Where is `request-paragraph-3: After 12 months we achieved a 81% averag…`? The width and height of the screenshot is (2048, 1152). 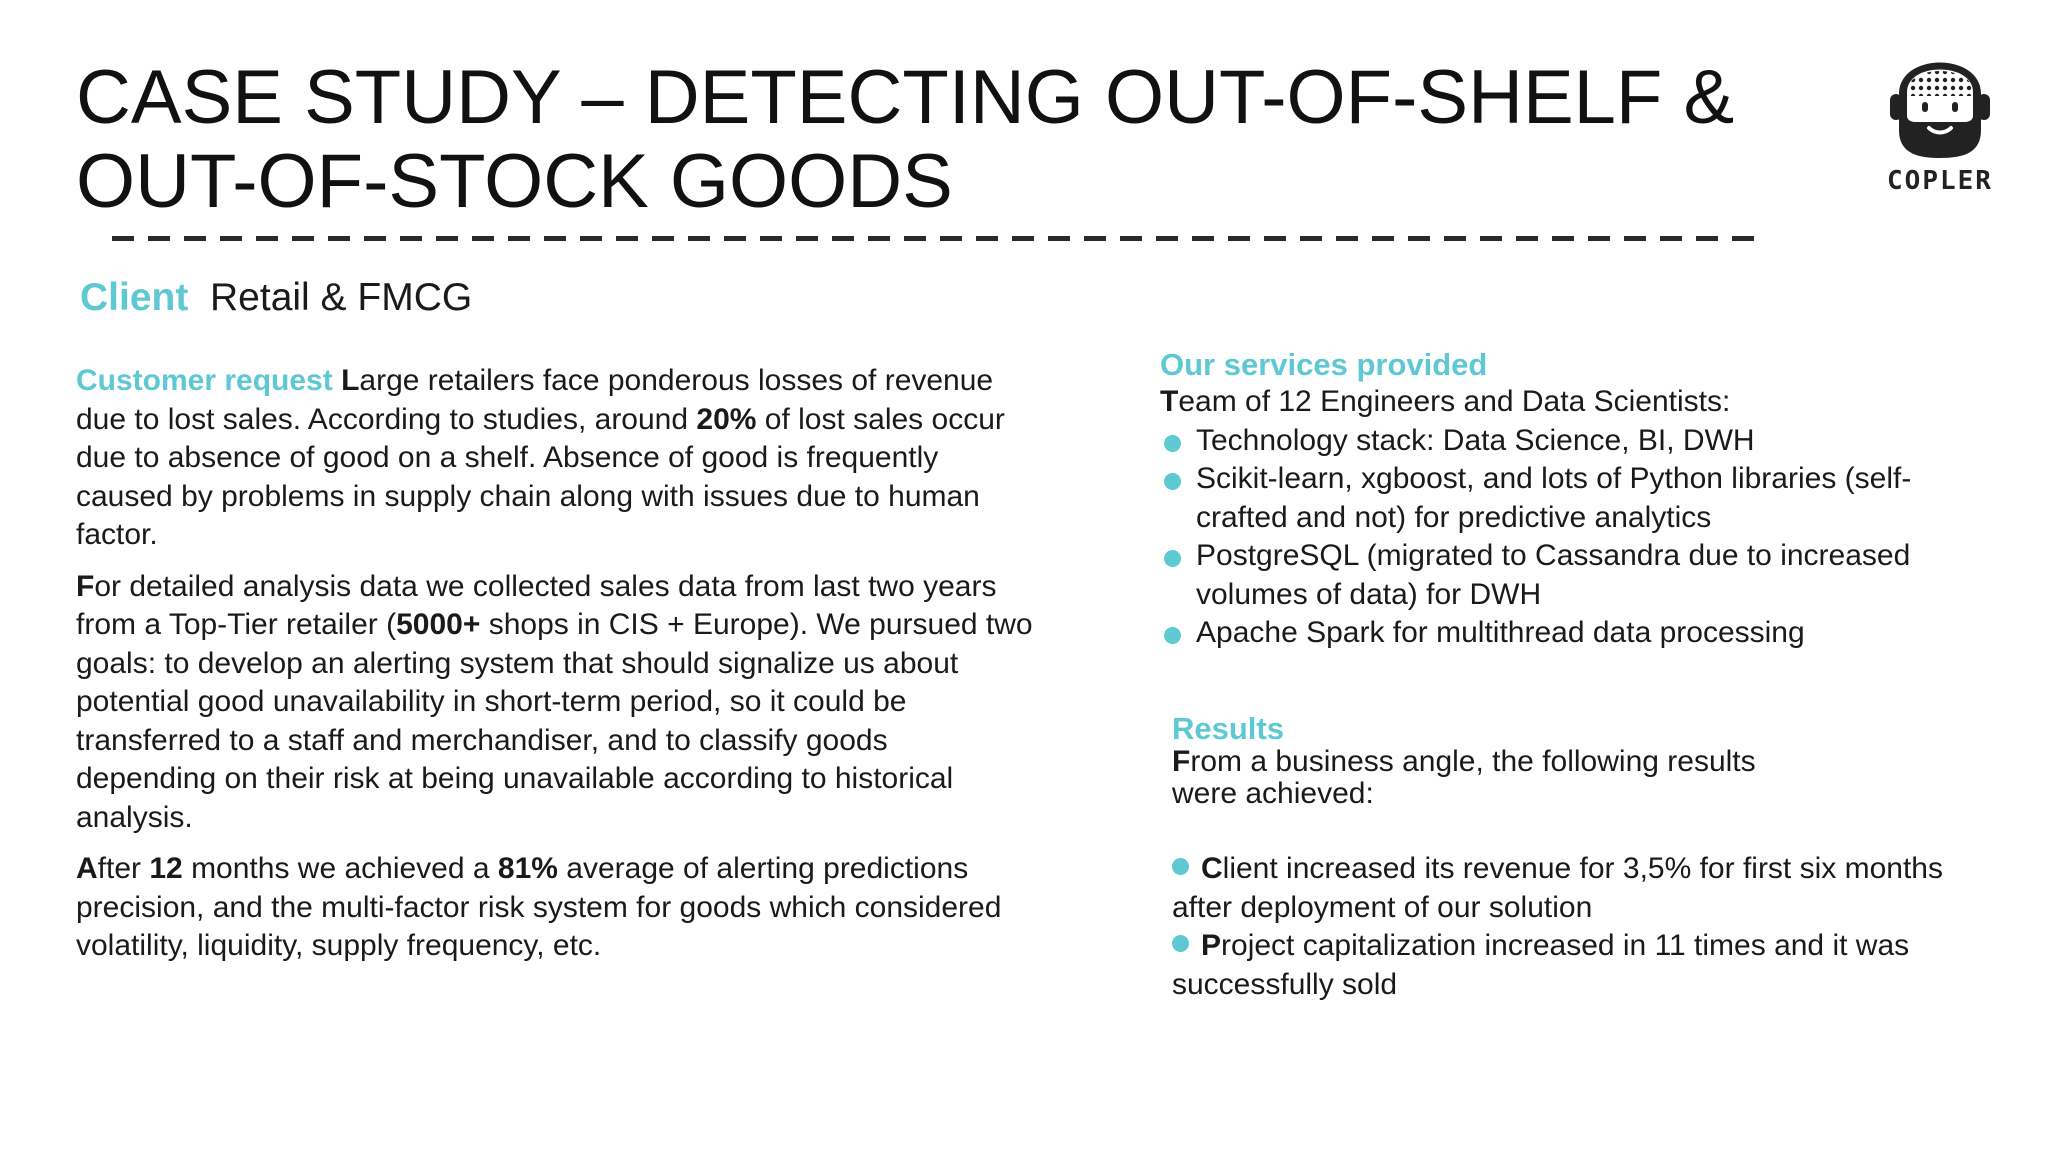
request-paragraph-3: After 12 months we achieved a 81% averag… is located at coordinates (556, 908).